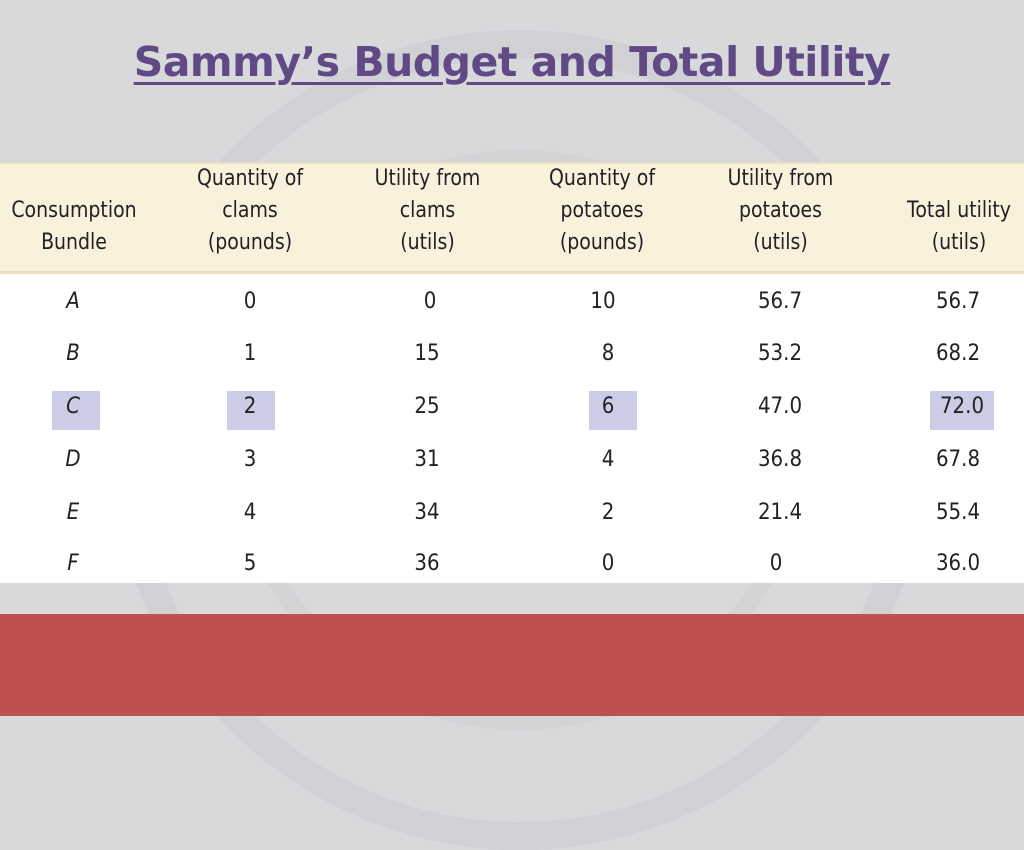 This screenshot has width=1024, height=850. What do you see at coordinates (512, 665) in the screenshot?
I see `decorative-red-band` at bounding box center [512, 665].